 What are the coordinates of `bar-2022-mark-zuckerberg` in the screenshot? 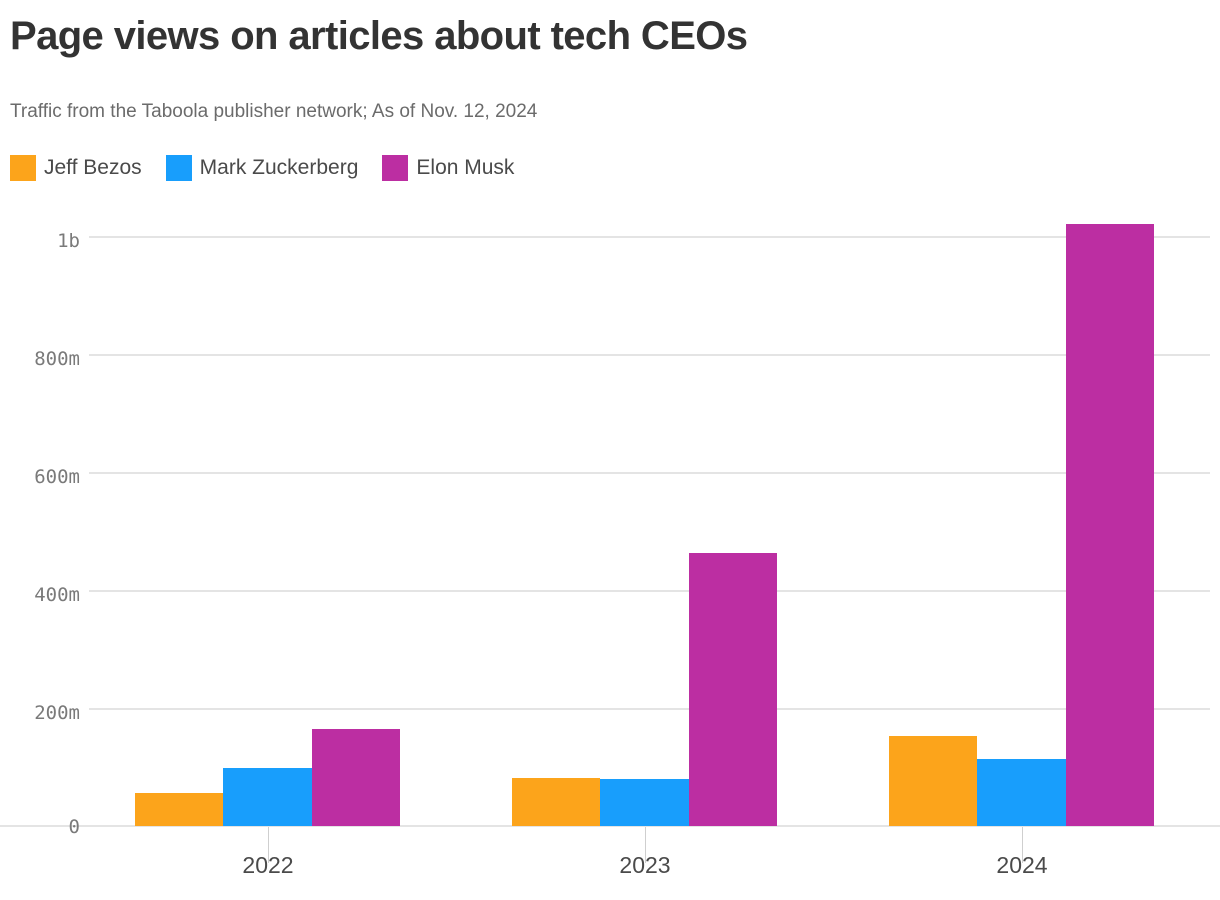 It's located at (267, 797).